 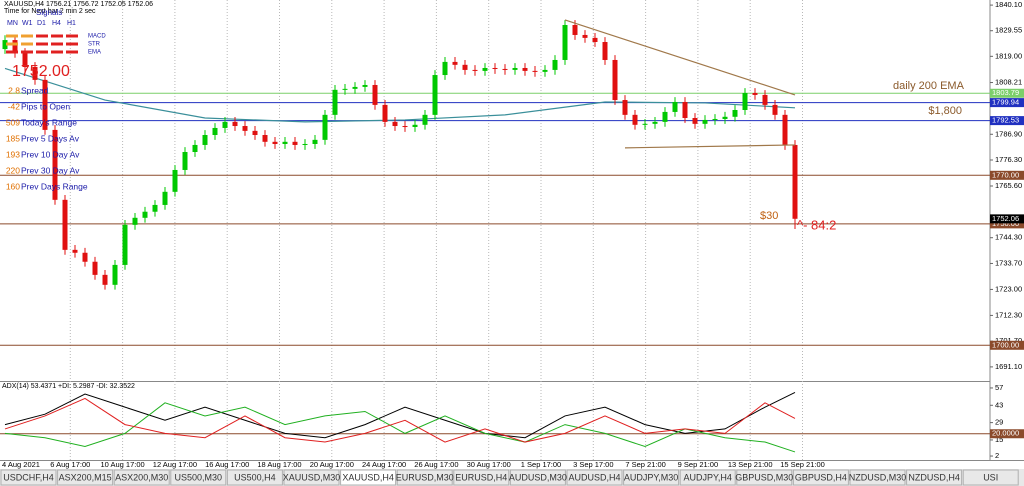 What do you see at coordinates (70, 464) in the screenshot?
I see `x-tick-label: 6 Aug 17:00` at bounding box center [70, 464].